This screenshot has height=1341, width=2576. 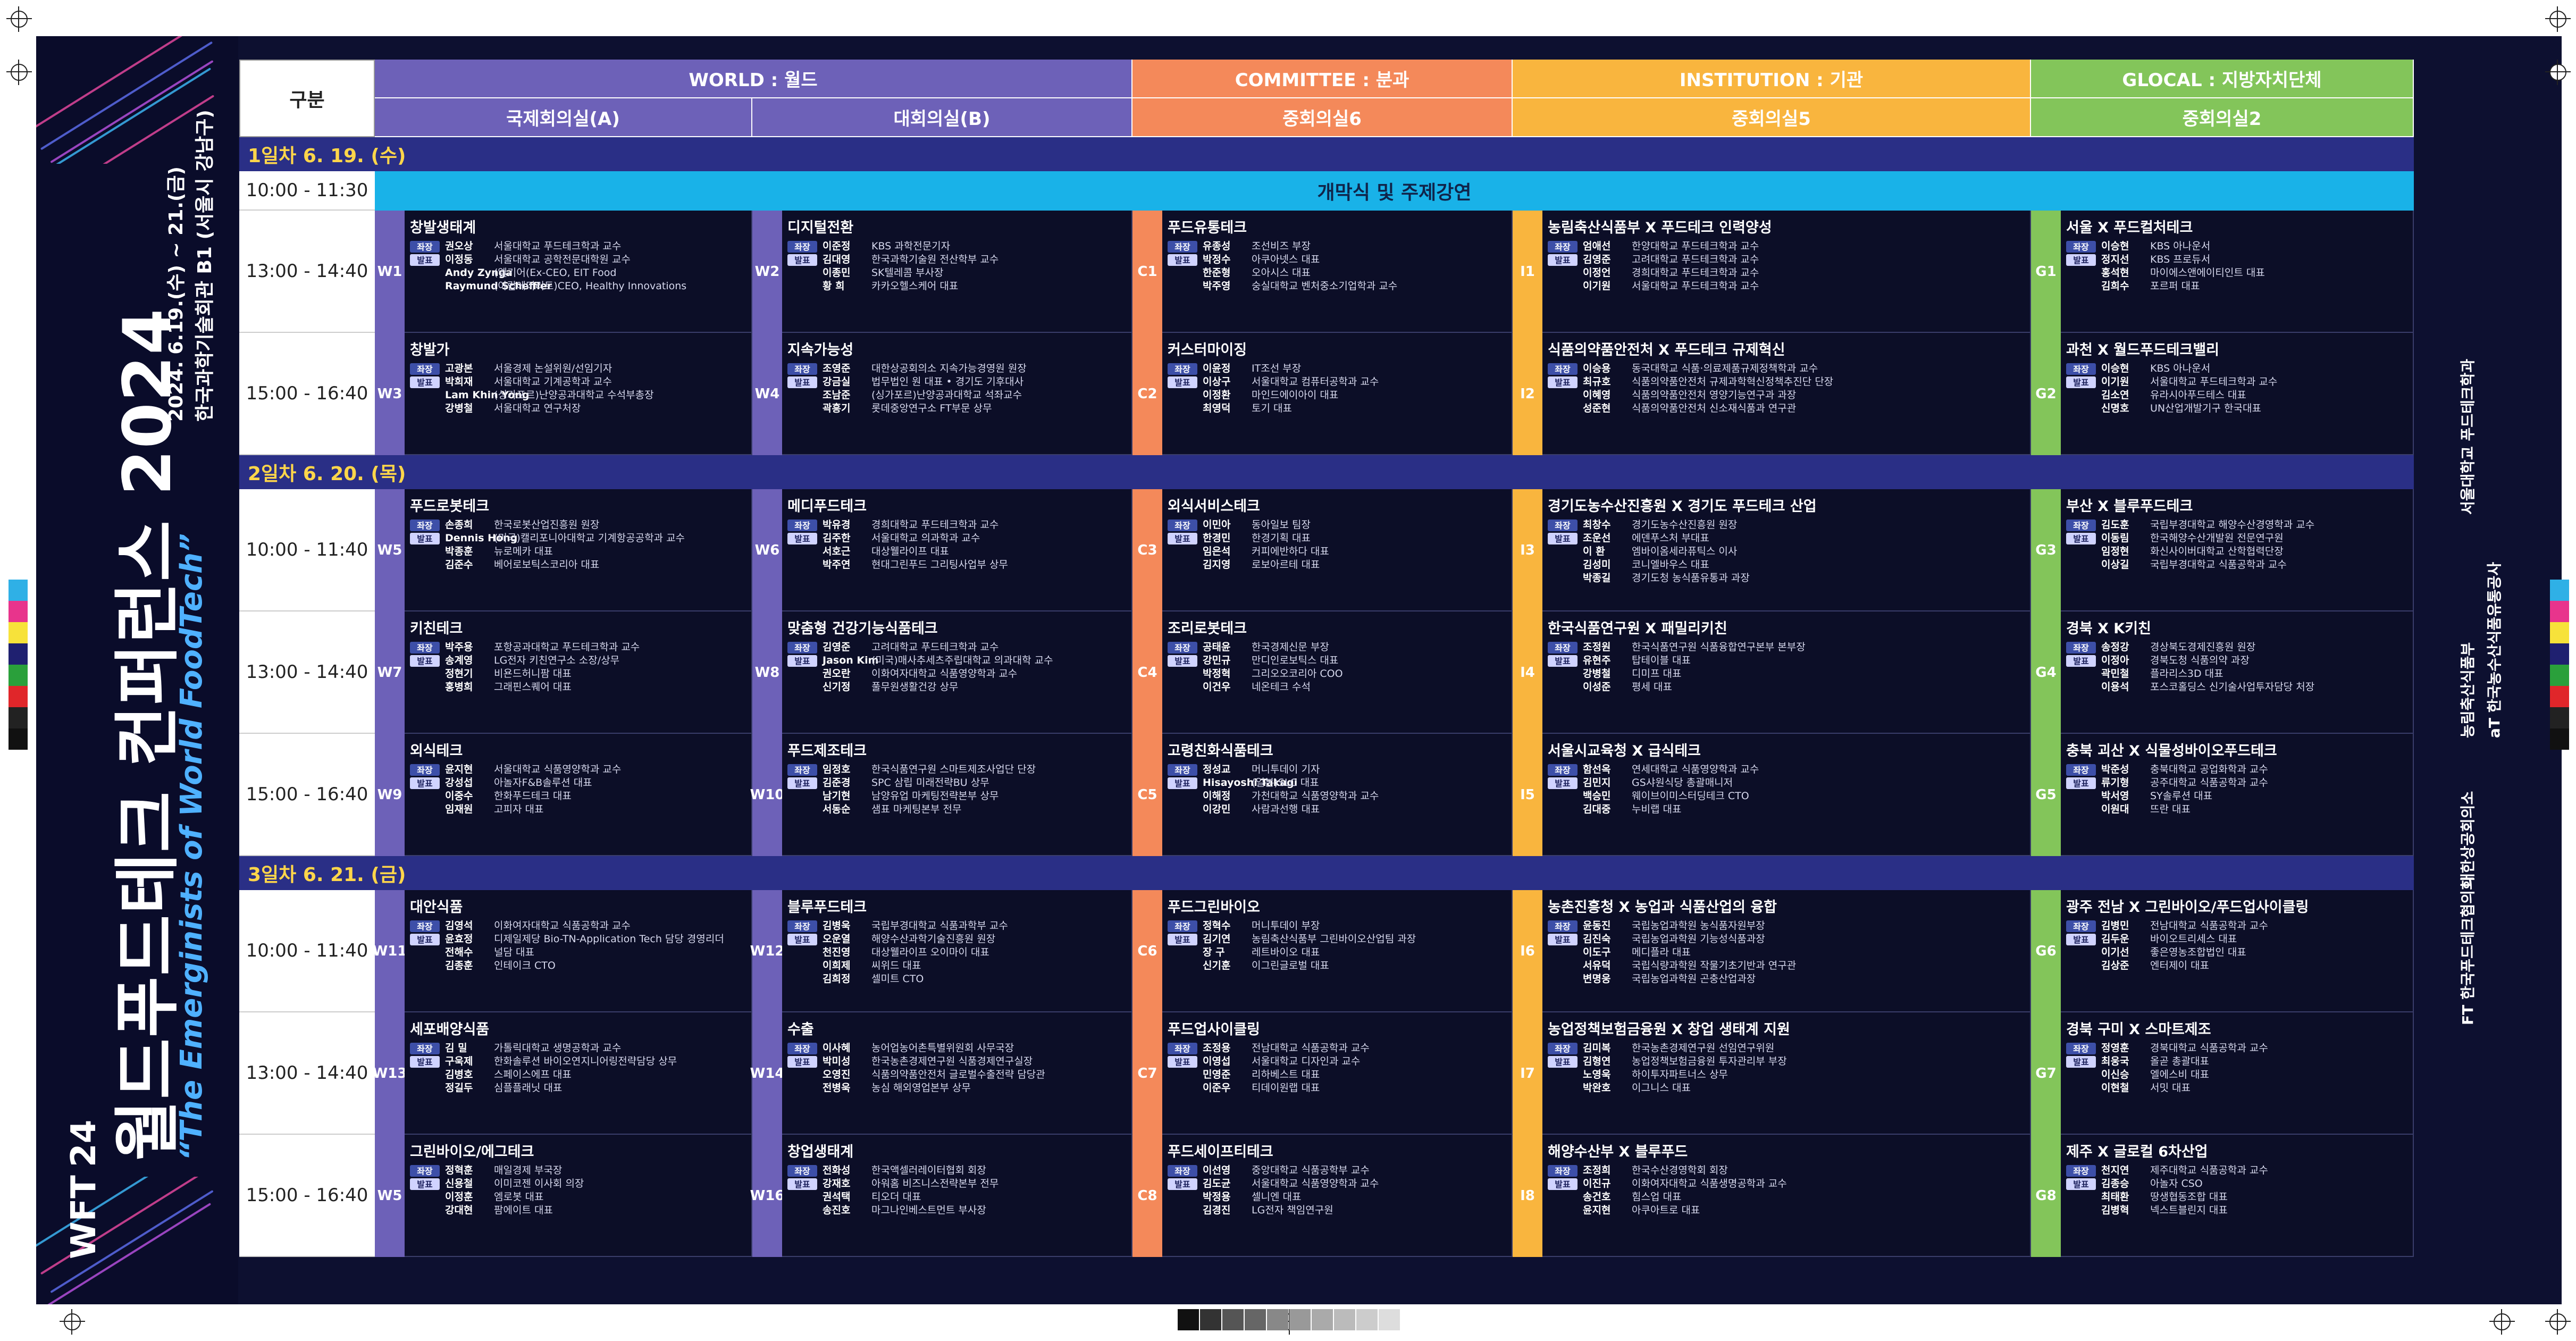 What do you see at coordinates (2138, 1029) in the screenshot?
I see `session-title: 경북 구미 X 스마트제조` at bounding box center [2138, 1029].